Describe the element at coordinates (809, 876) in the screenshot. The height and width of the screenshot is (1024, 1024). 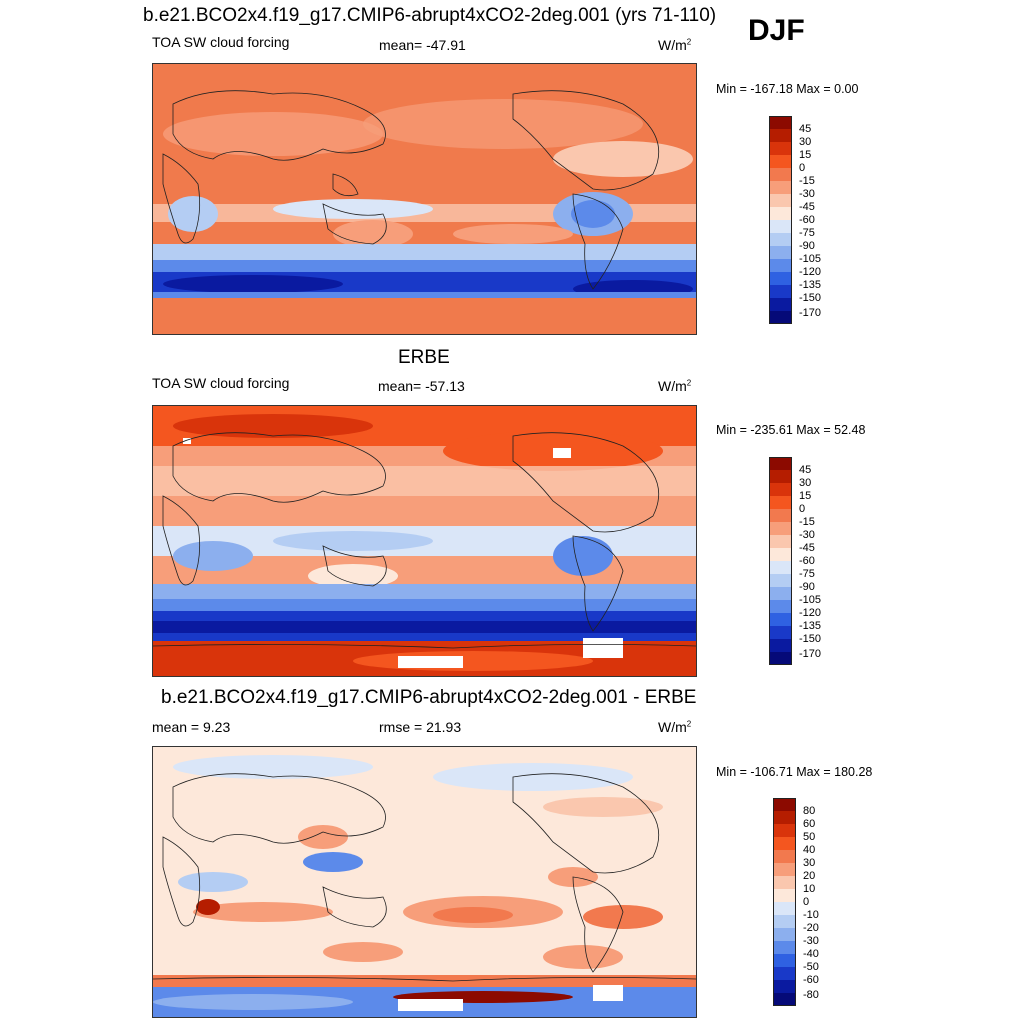
I see `colorbar-label: 20` at that location.